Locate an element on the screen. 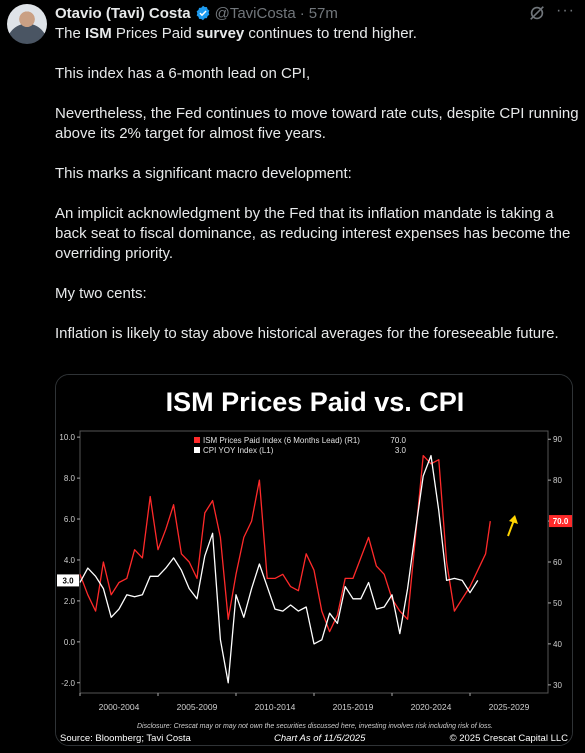 The width and height of the screenshot is (585, 753). last-value-label-ism: 70.0 is located at coordinates (561, 521).